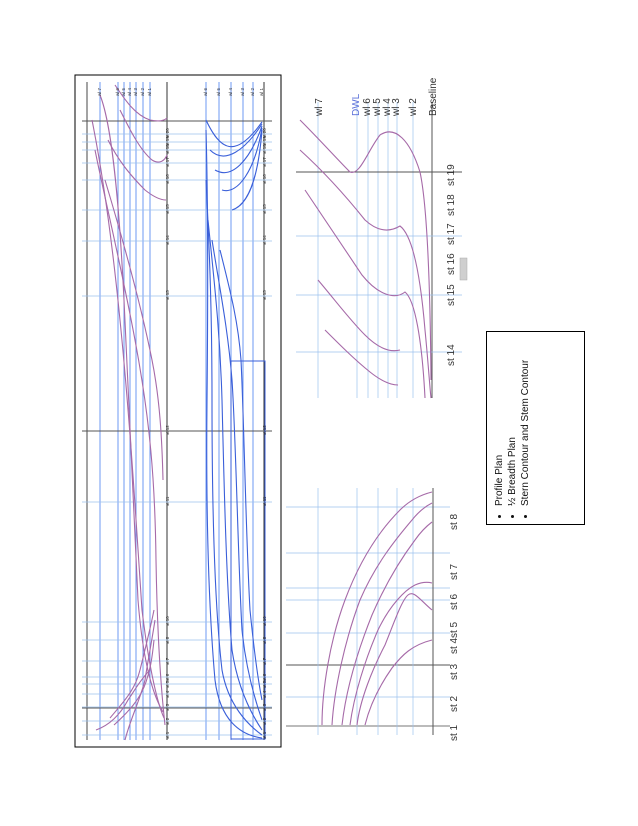  What do you see at coordinates (167, 179) in the screenshot?
I see `profile-station-label: st 16` at bounding box center [167, 179].